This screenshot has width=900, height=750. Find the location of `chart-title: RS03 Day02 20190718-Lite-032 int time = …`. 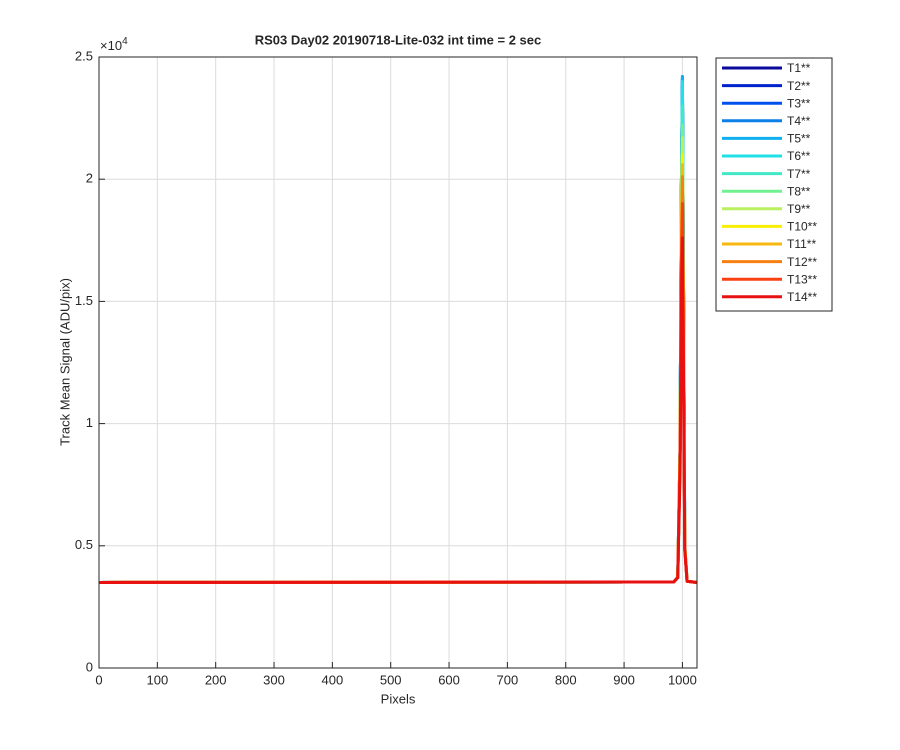

chart-title: RS03 Day02 20190718-Lite-032 int time = … is located at coordinates (398, 39).